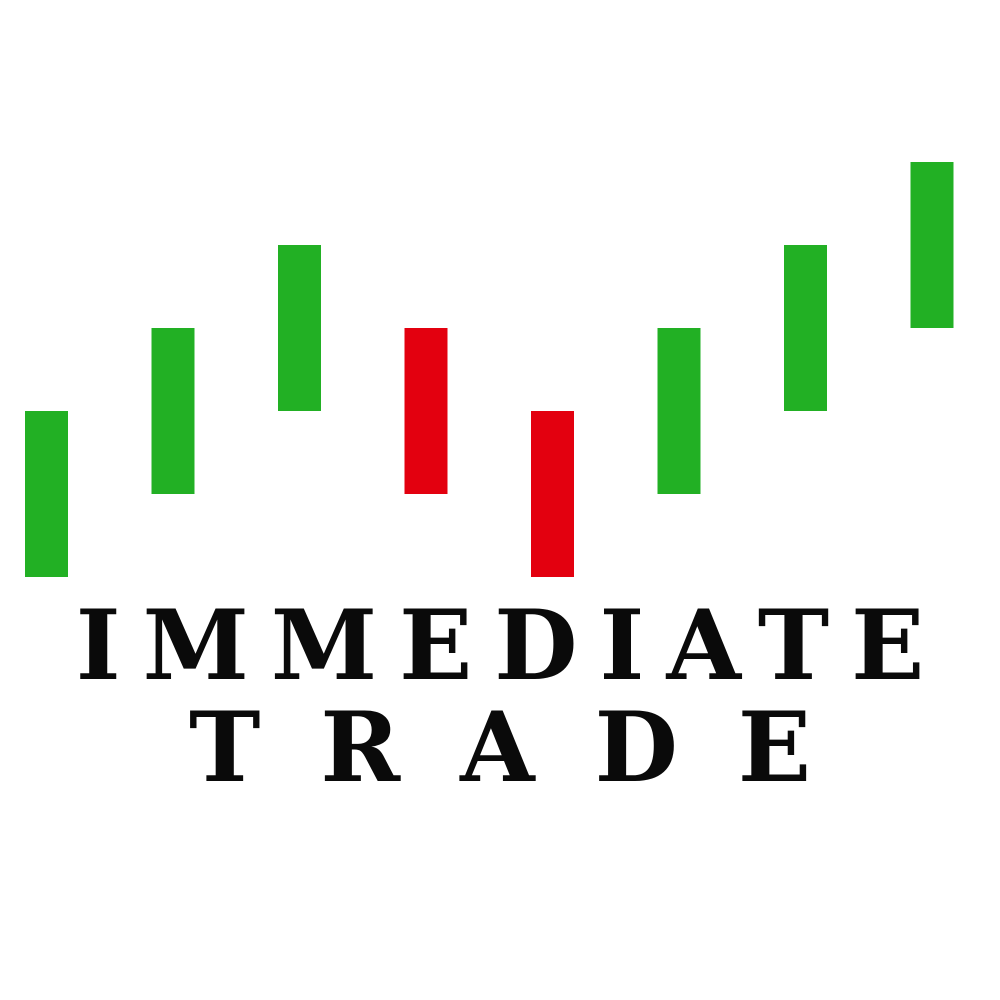  What do you see at coordinates (173, 411) in the screenshot?
I see `candle-bar-2-up` at bounding box center [173, 411].